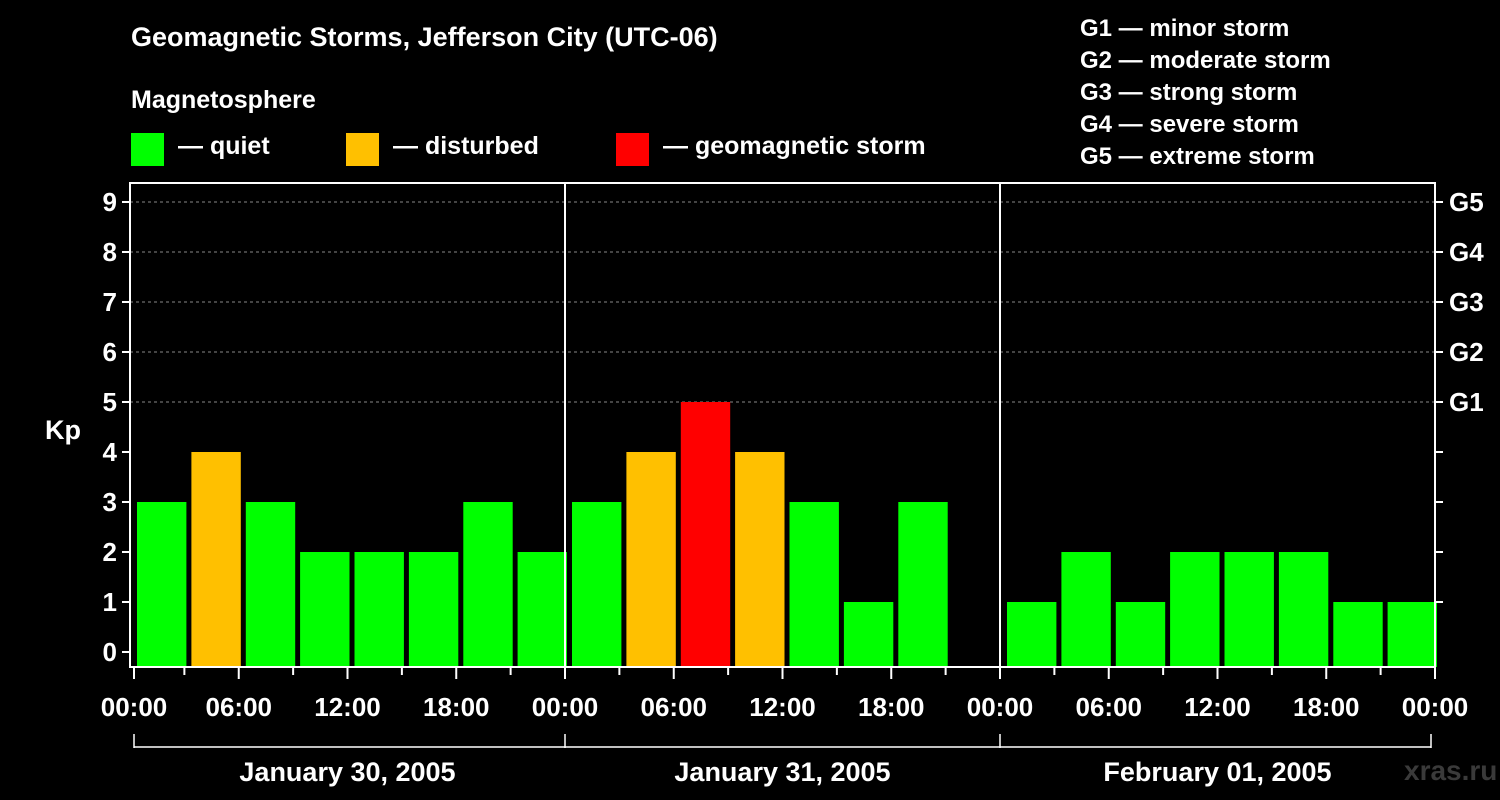  I want to click on y-tick-label: 3, so click(110, 502).